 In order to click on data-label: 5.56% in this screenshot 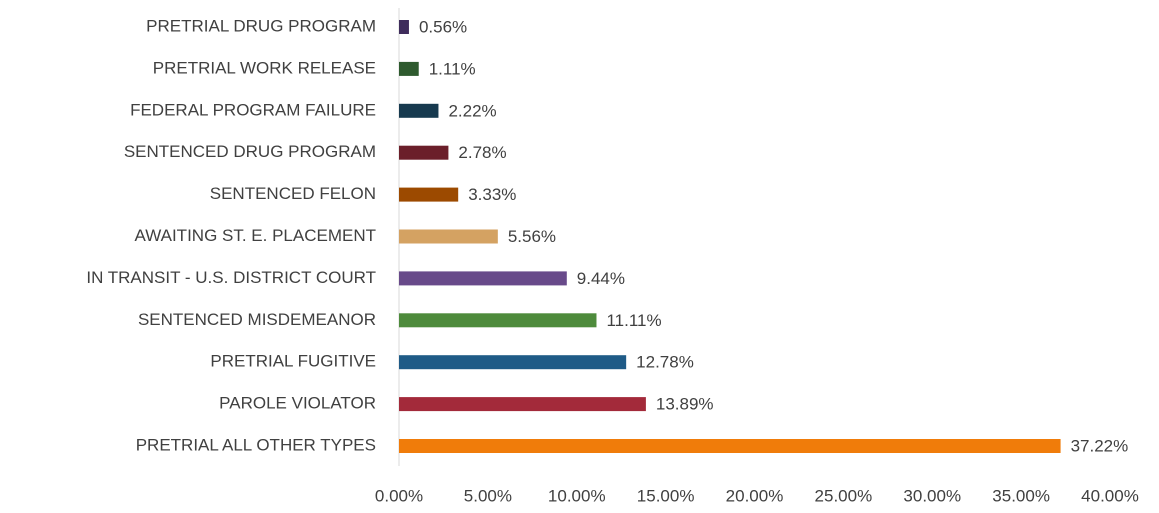, I will do `click(532, 236)`.